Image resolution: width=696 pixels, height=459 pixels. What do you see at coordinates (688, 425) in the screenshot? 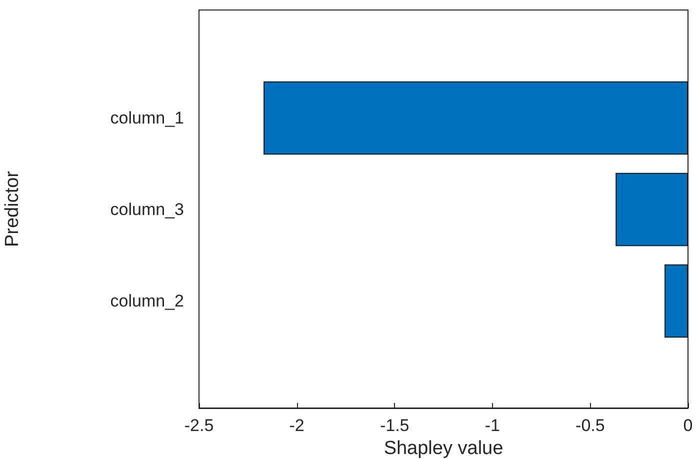
I see `x-tick-label: 0` at bounding box center [688, 425].